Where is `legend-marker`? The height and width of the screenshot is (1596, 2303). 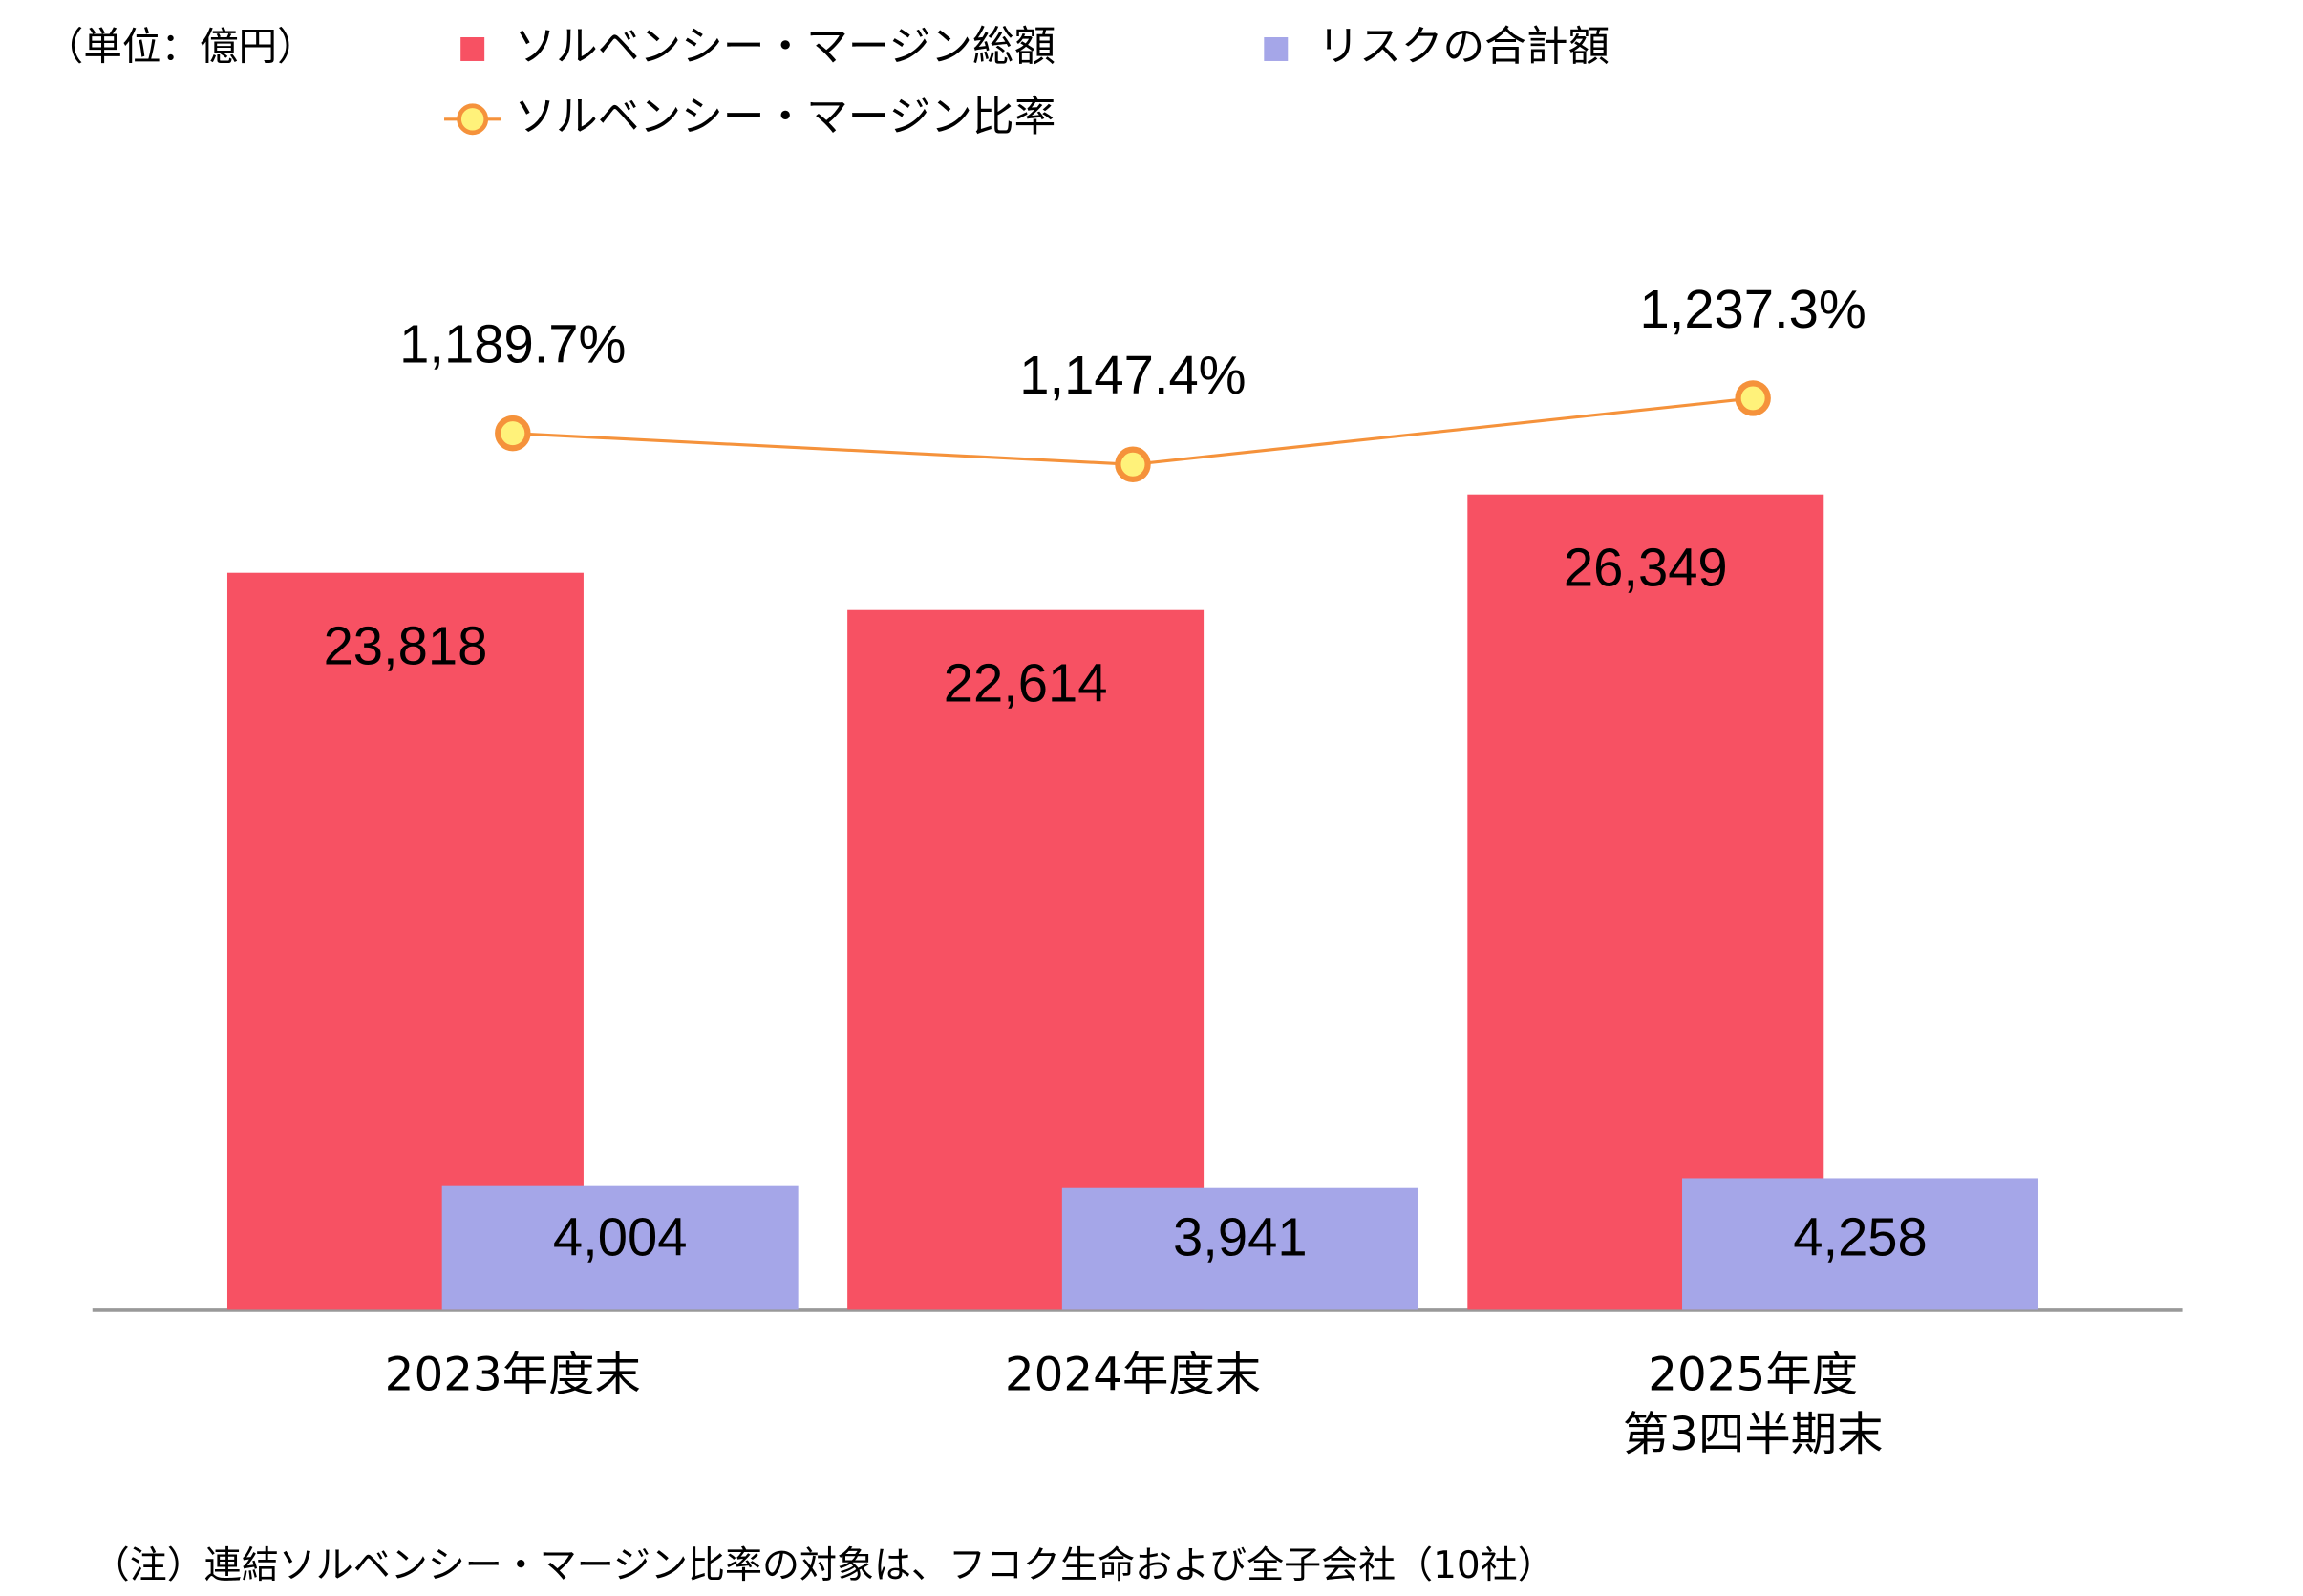
legend-marker is located at coordinates (473, 119).